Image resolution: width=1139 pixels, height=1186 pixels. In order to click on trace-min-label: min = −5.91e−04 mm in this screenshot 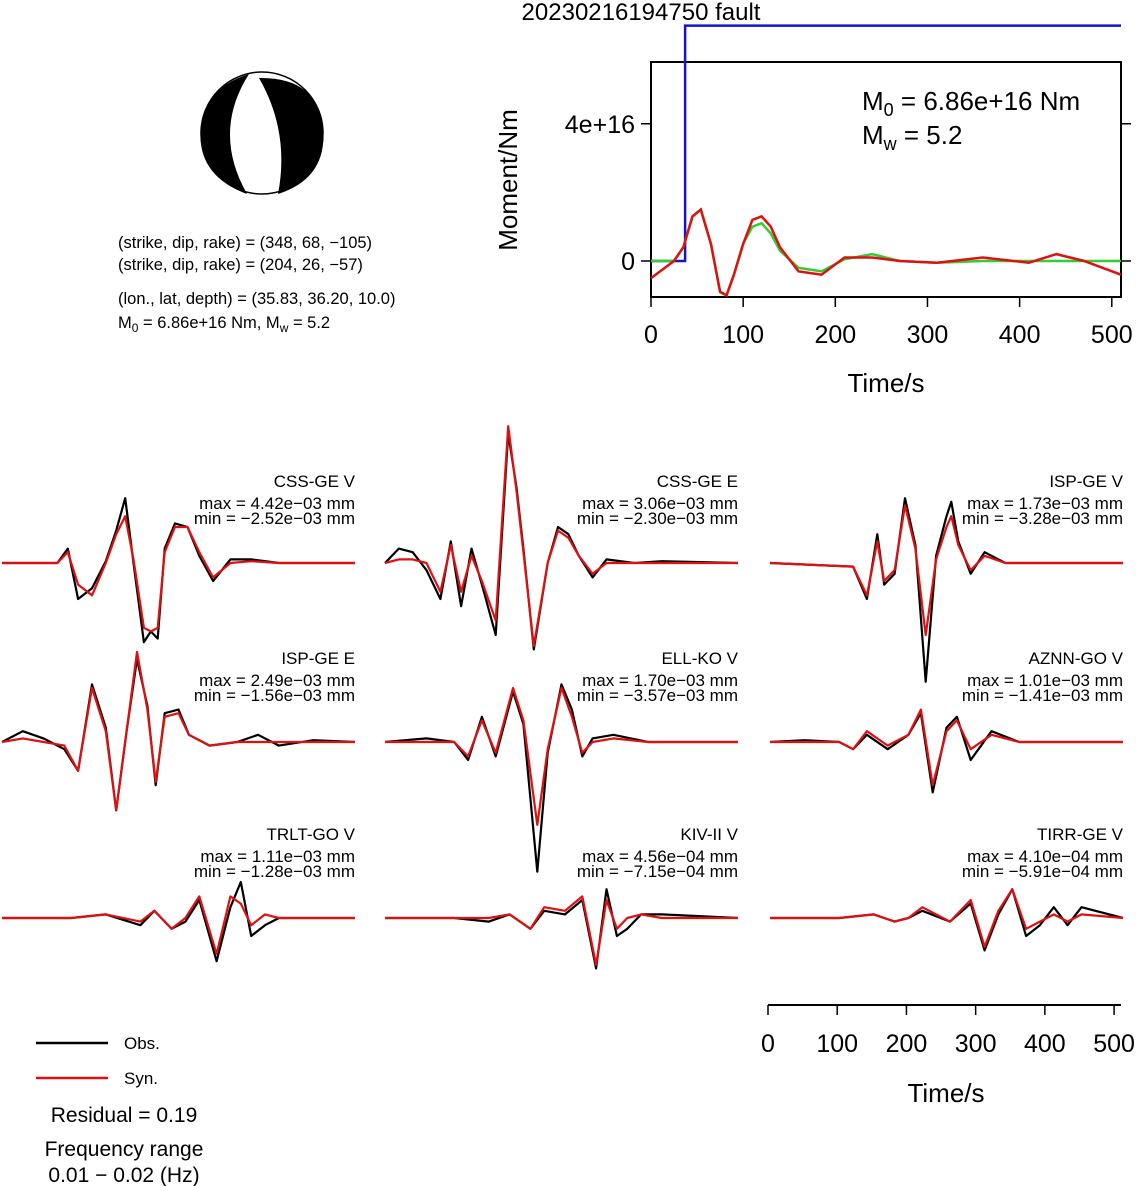, I will do `click(1042, 871)`.